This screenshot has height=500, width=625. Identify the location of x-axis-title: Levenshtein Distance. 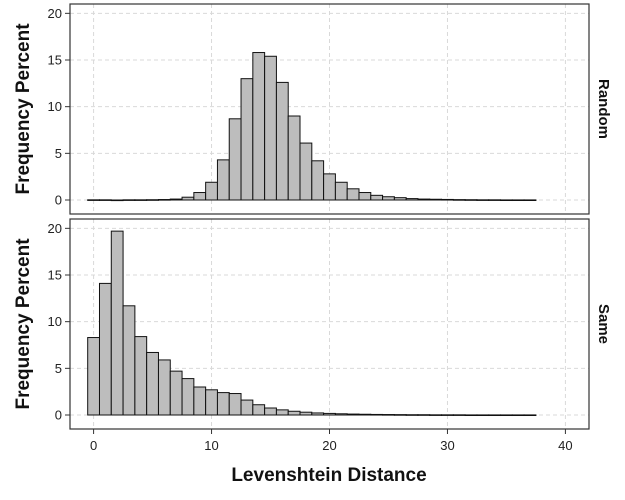
(328, 475).